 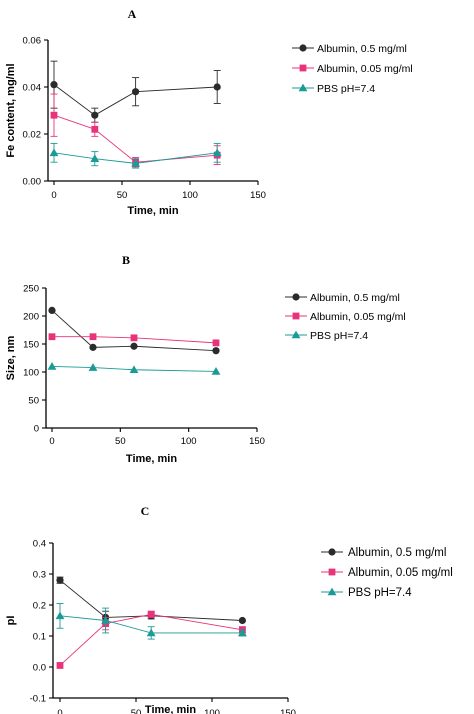 What do you see at coordinates (38, 699) in the screenshot?
I see `y-tick-label: -0.1` at bounding box center [38, 699].